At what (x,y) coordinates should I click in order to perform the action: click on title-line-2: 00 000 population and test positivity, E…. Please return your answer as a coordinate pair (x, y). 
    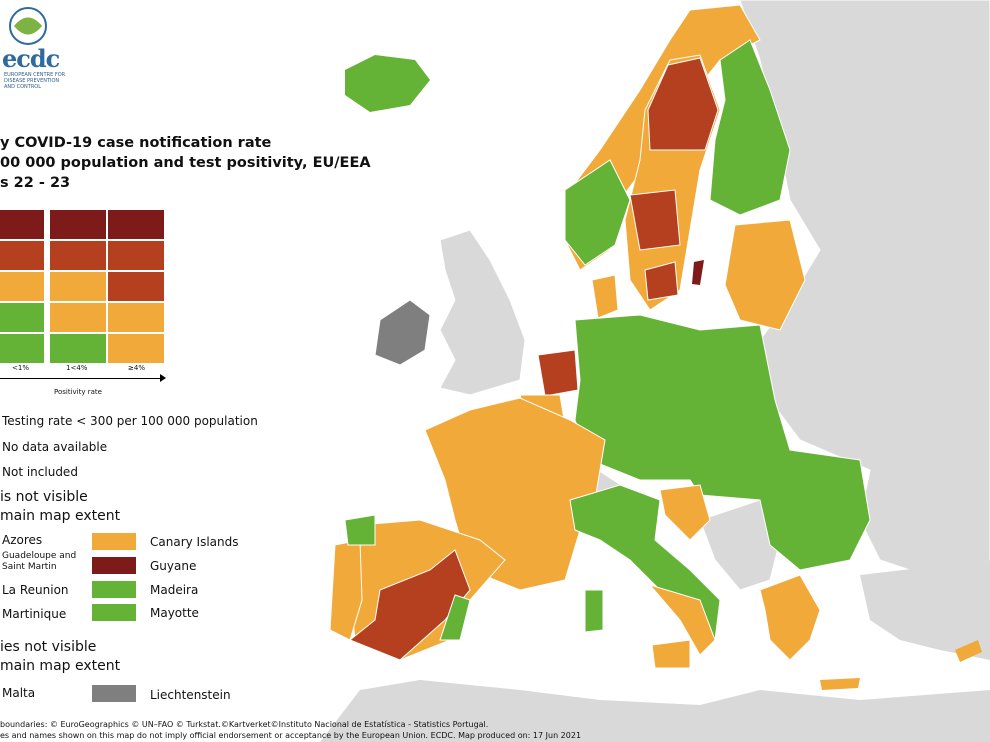
    Looking at the image, I should click on (185, 163).